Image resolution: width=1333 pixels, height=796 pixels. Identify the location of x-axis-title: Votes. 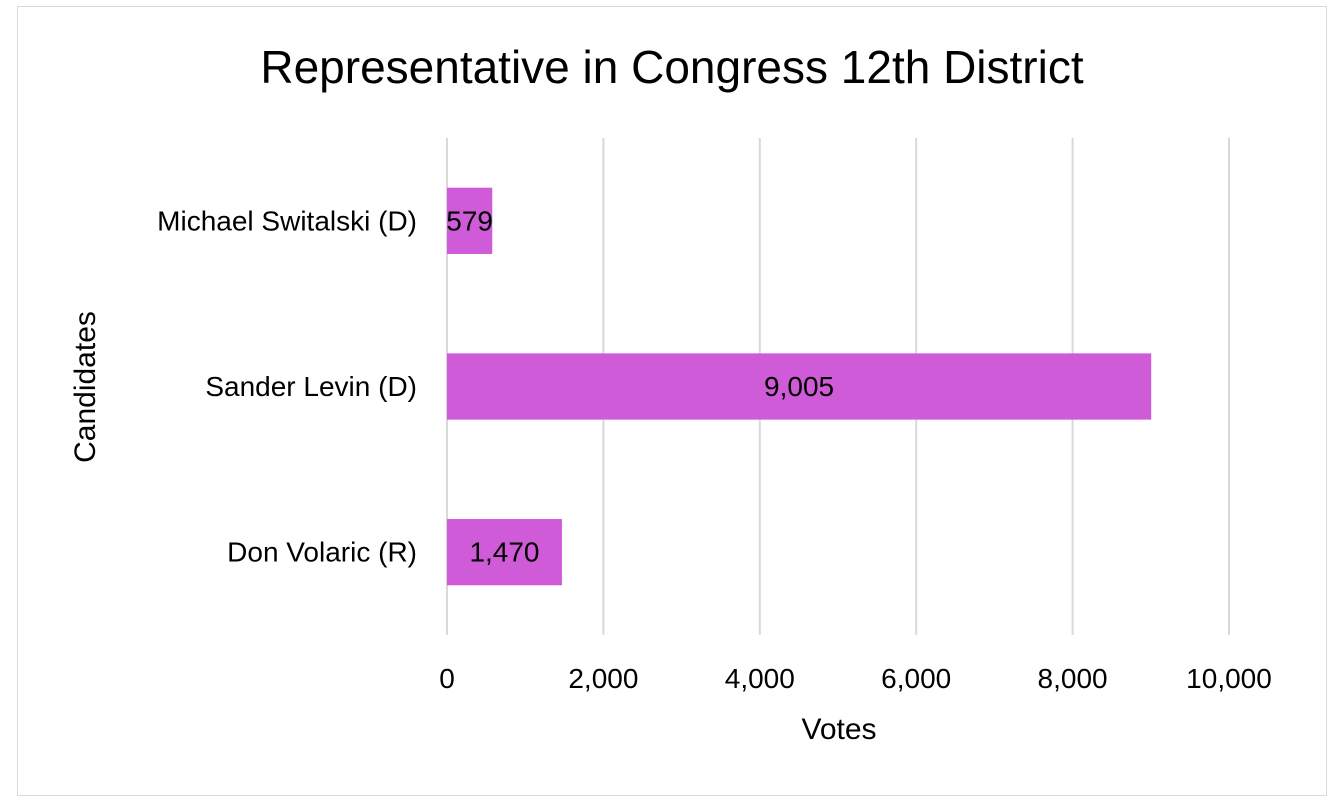
(838, 729).